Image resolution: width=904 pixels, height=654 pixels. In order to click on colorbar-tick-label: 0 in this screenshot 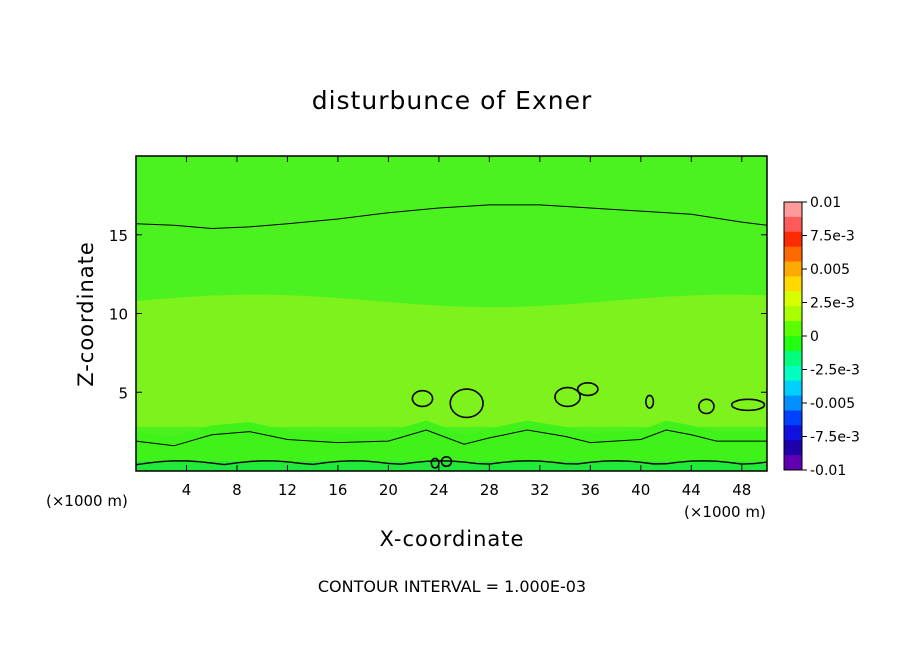, I will do `click(814, 337)`.